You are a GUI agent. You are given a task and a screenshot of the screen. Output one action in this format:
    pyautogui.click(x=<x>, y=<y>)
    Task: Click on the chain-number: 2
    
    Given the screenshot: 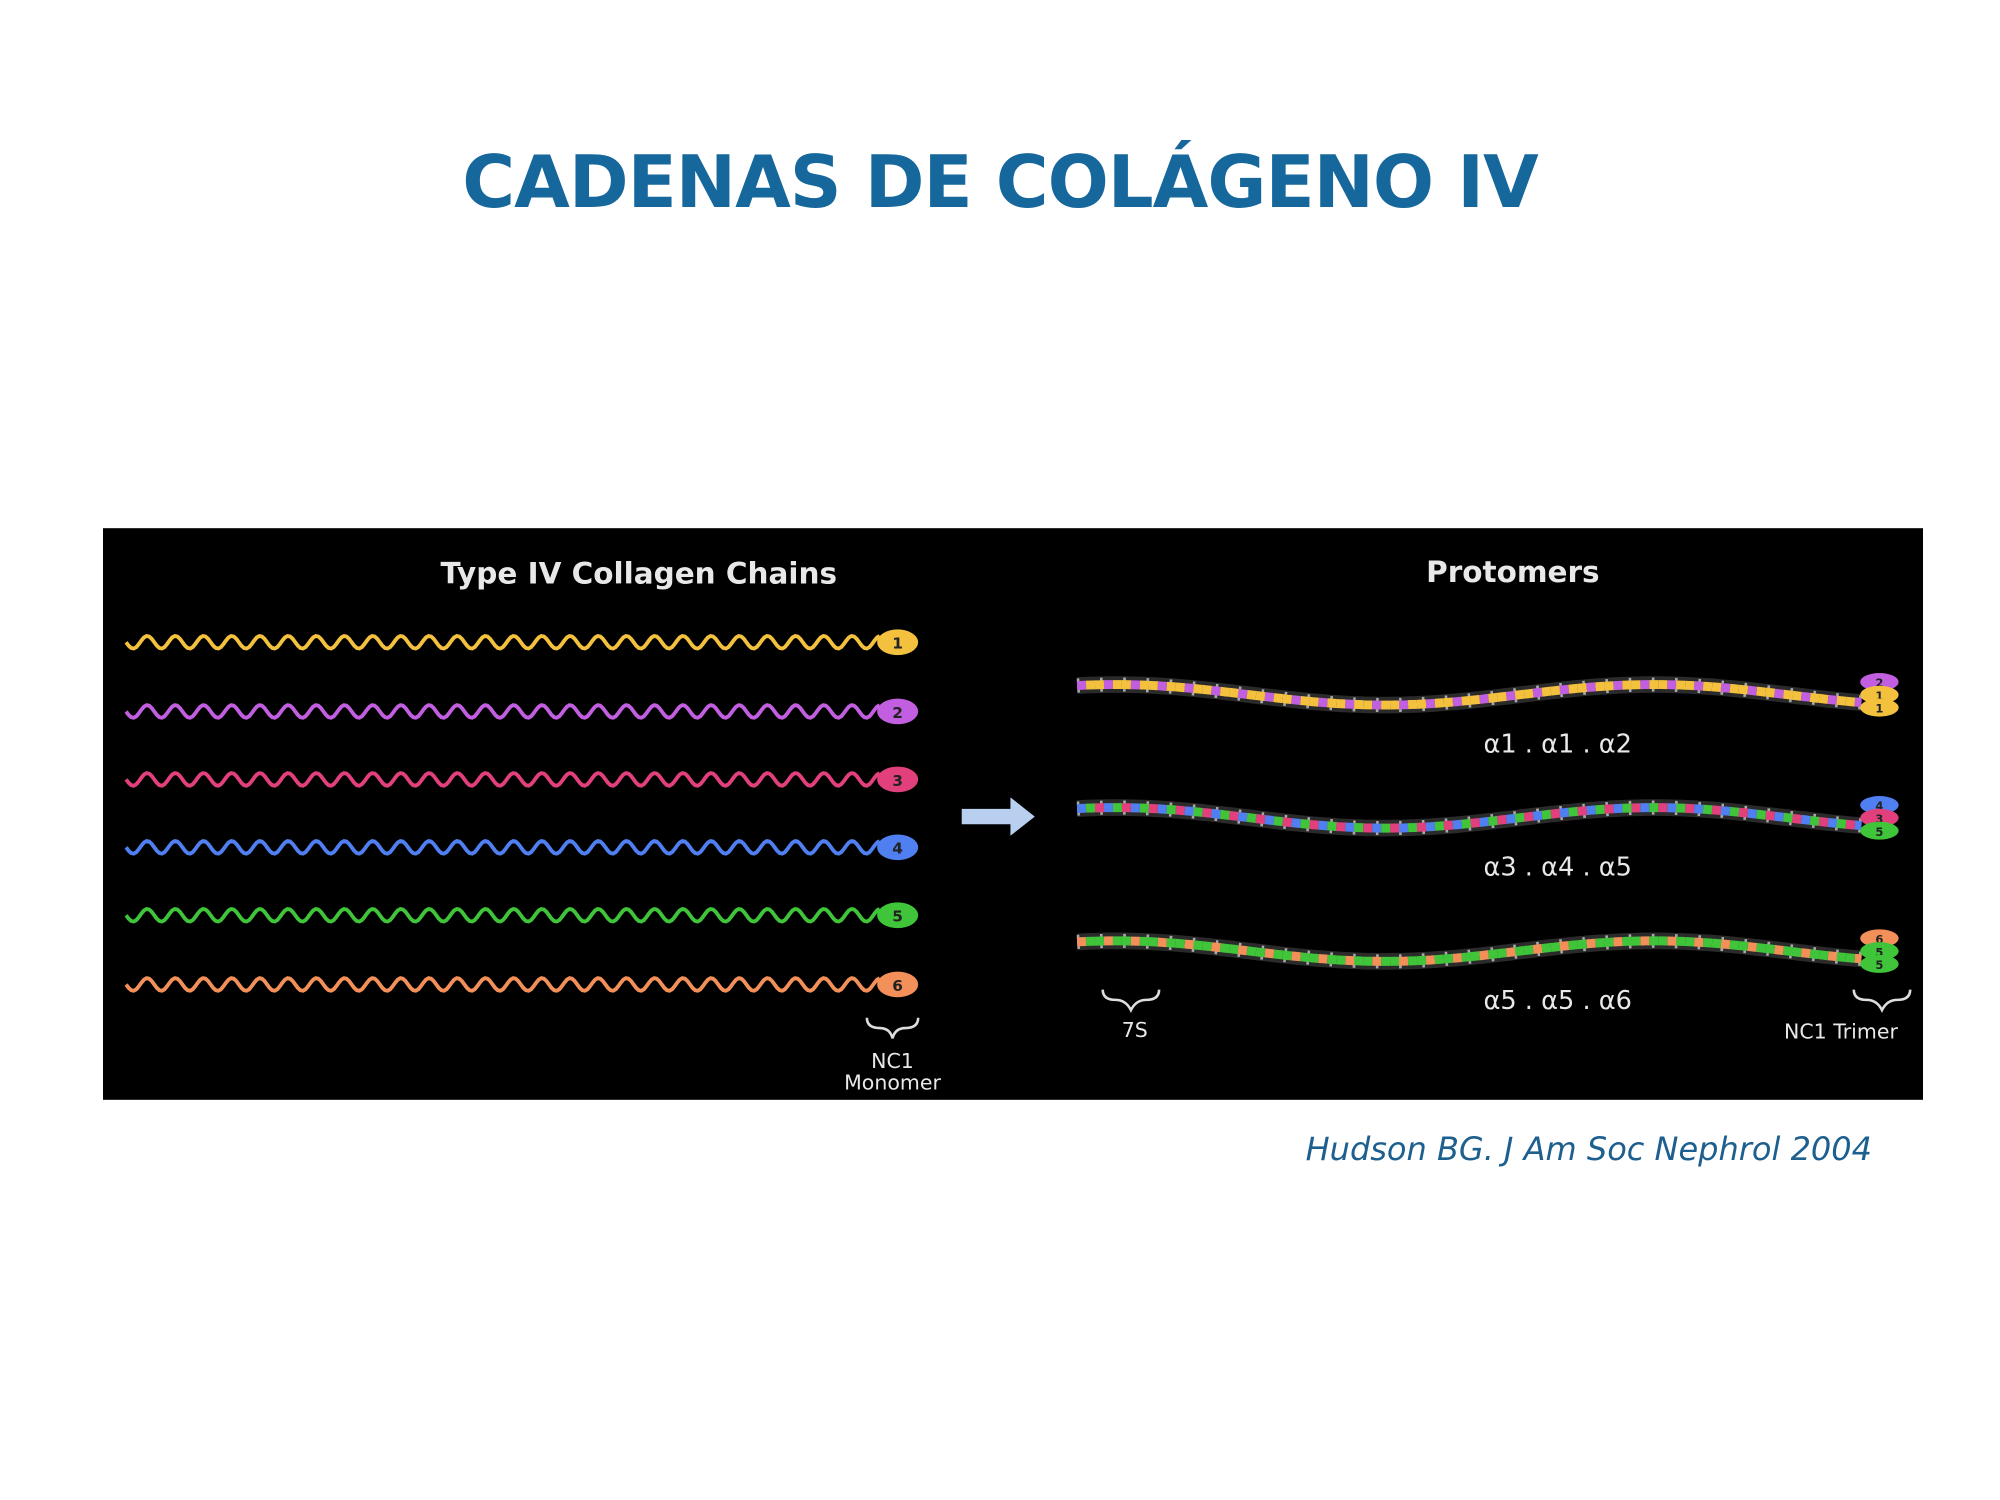 What is the action you would take?
    pyautogui.click(x=897, y=713)
    